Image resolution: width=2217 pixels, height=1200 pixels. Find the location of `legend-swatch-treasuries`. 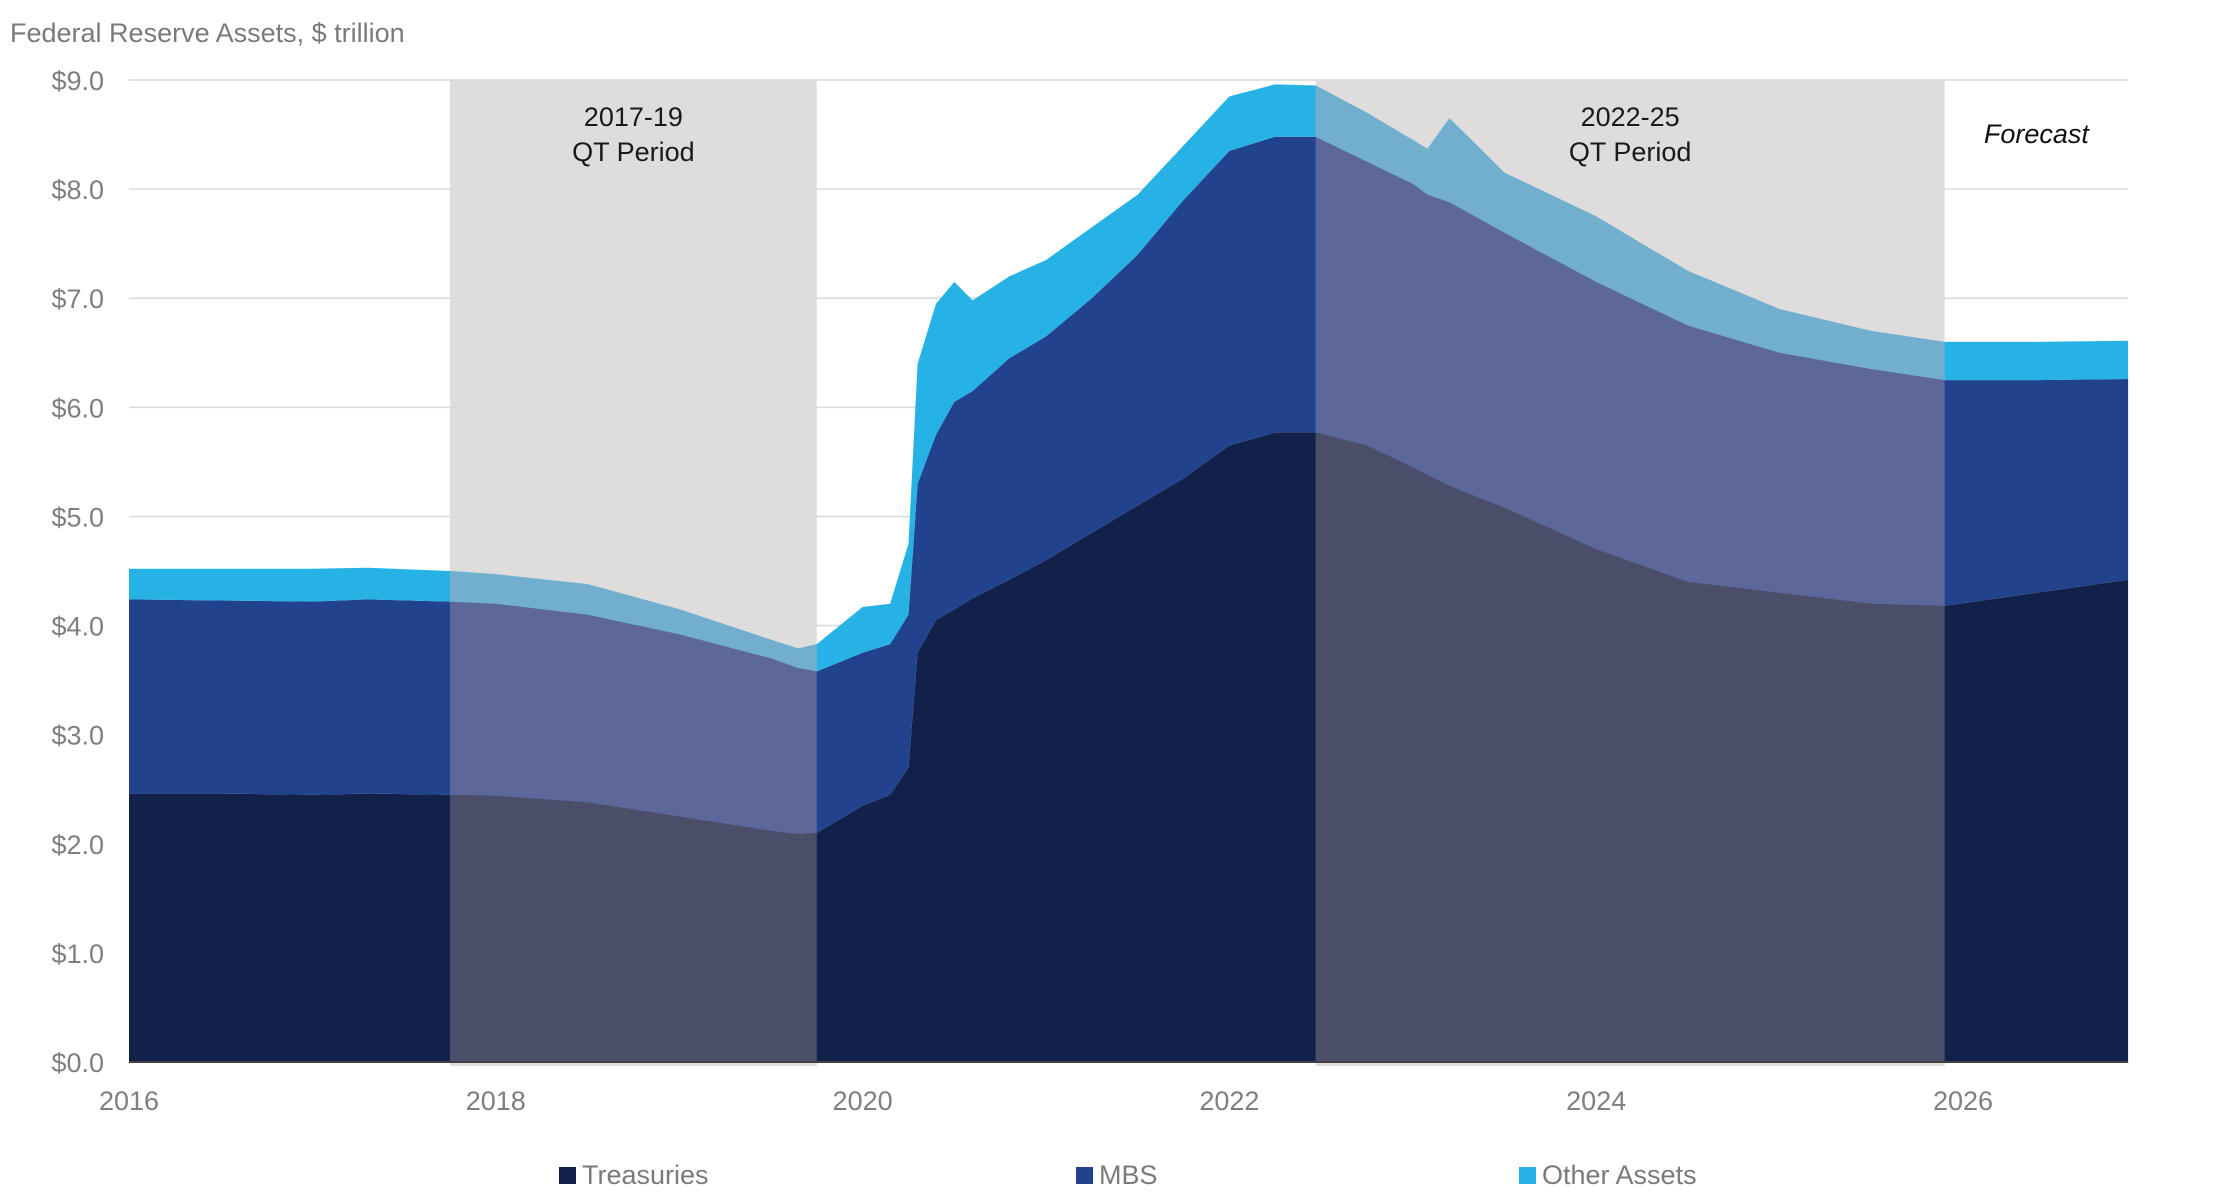

legend-swatch-treasuries is located at coordinates (567, 1175).